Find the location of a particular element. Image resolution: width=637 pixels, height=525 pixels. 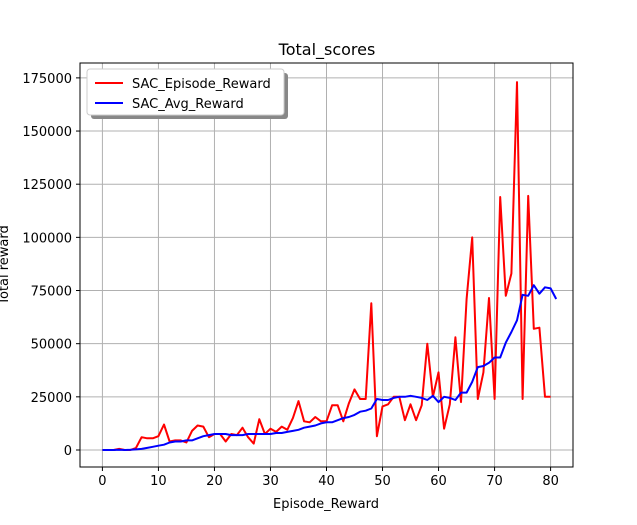

y-axis: 0 25000 50000 75000 100000 125000 150000 175000 is located at coordinates (51, 265).